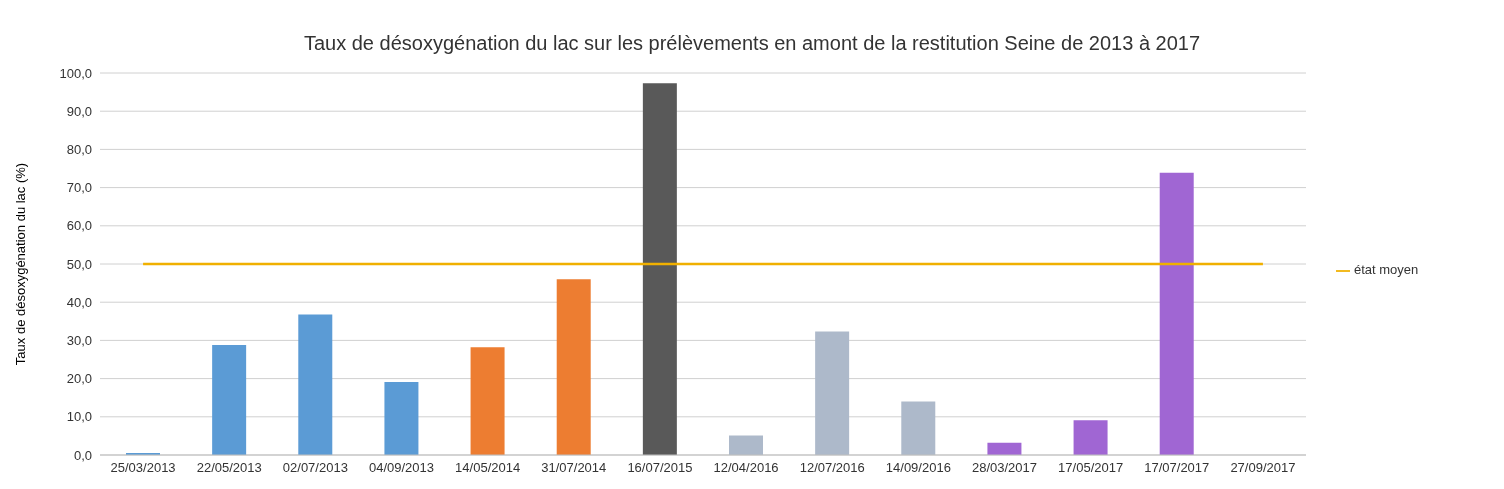  Describe the element at coordinates (79, 226) in the screenshot. I see `y-tick-label: 60,0` at that location.